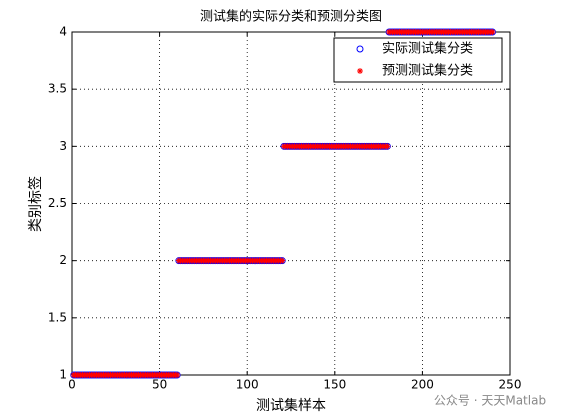 This screenshot has height=420, width=561. What do you see at coordinates (57, 89) in the screenshot?
I see `y-tick-label: 3.5` at bounding box center [57, 89].